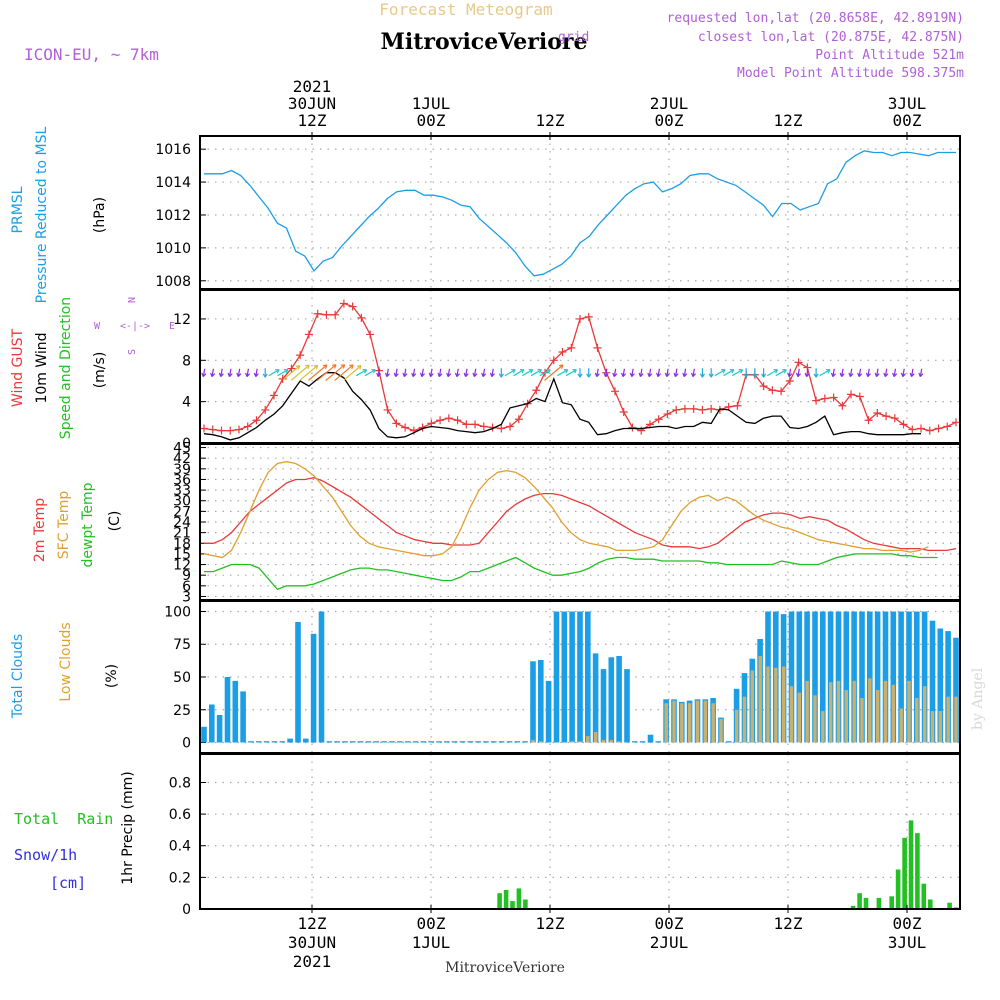 The width and height of the screenshot is (1000, 1000). What do you see at coordinates (115, 521) in the screenshot?
I see `label-celsius: (C)` at bounding box center [115, 521].